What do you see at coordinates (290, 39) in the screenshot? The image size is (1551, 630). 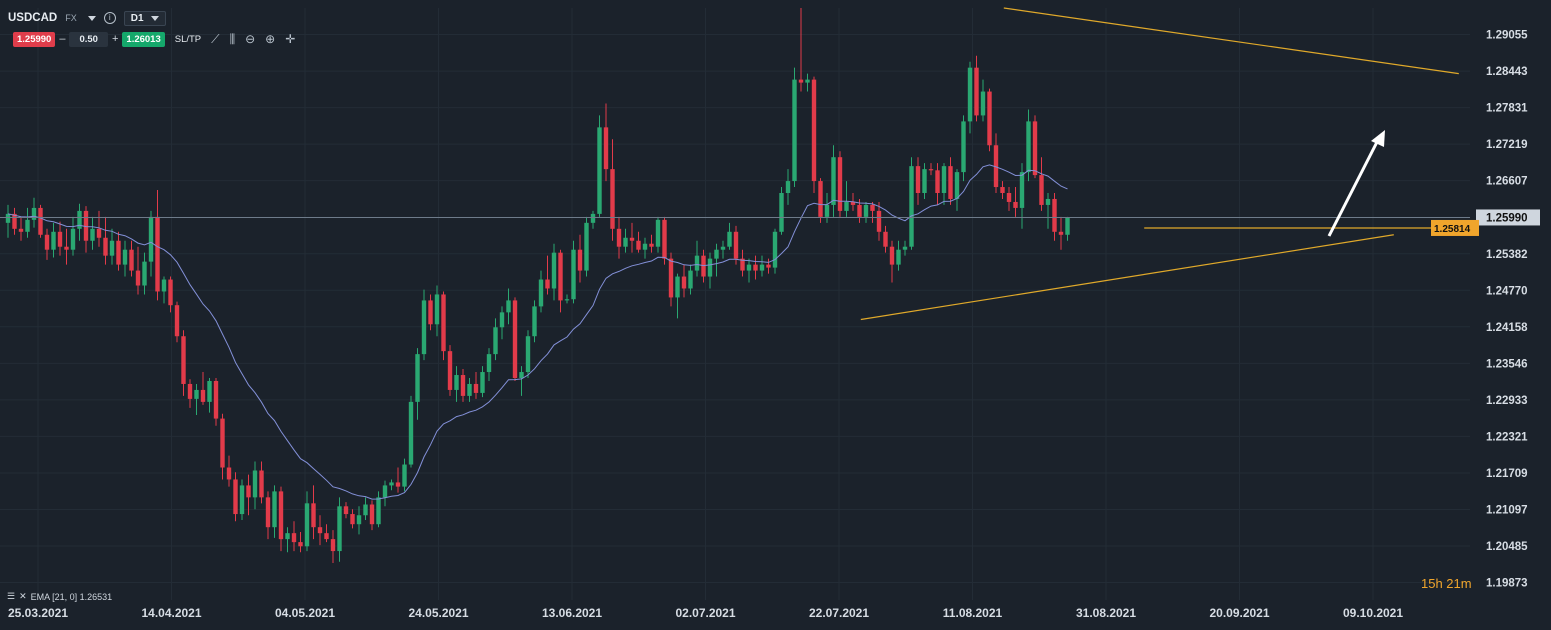 I see `crosshair-icon: ✛` at bounding box center [290, 39].